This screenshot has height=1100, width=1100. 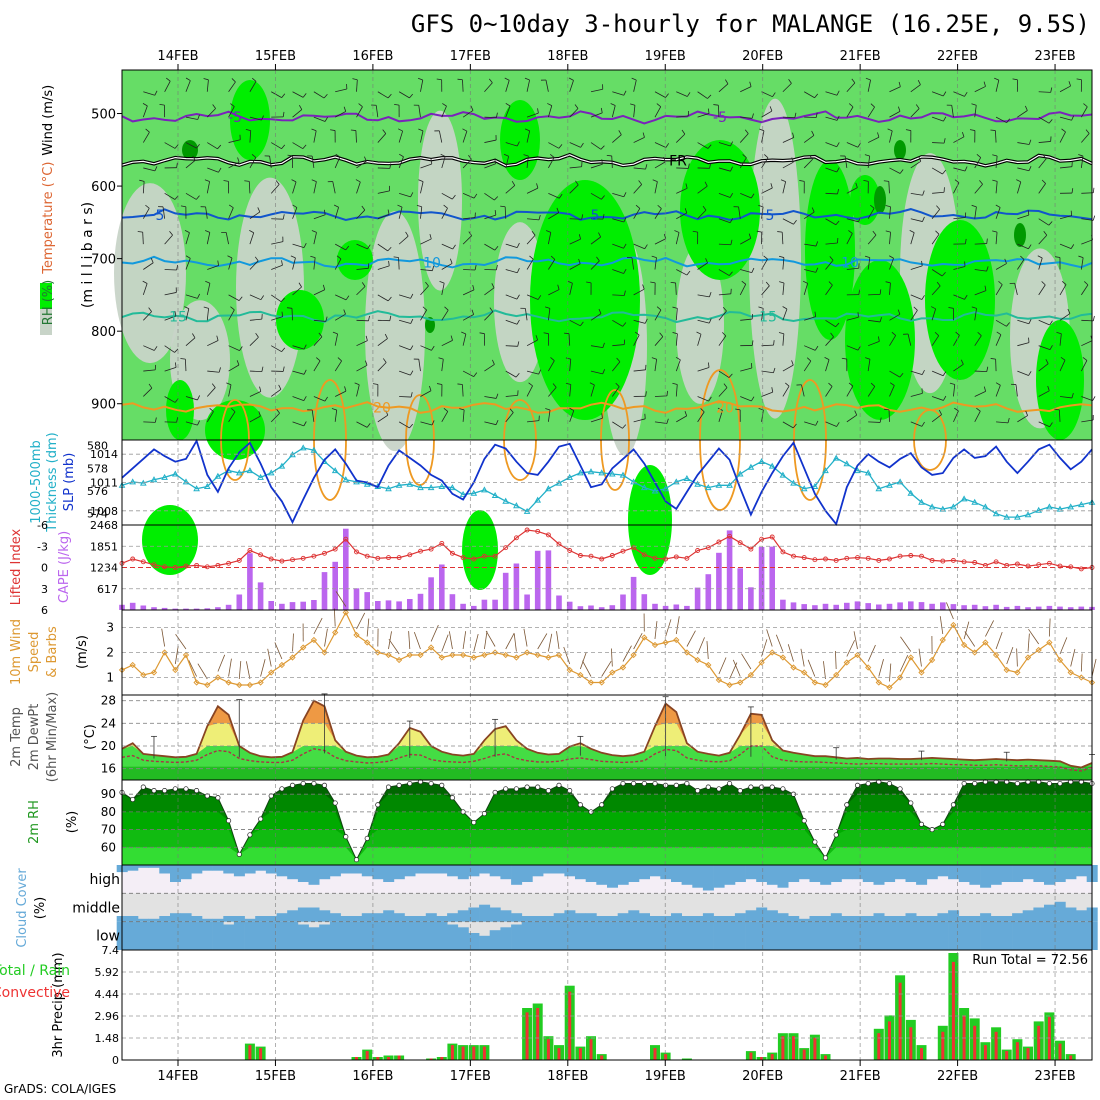 What do you see at coordinates (108, 794) in the screenshot?
I see `rh-tick-label: 90` at bounding box center [108, 794].